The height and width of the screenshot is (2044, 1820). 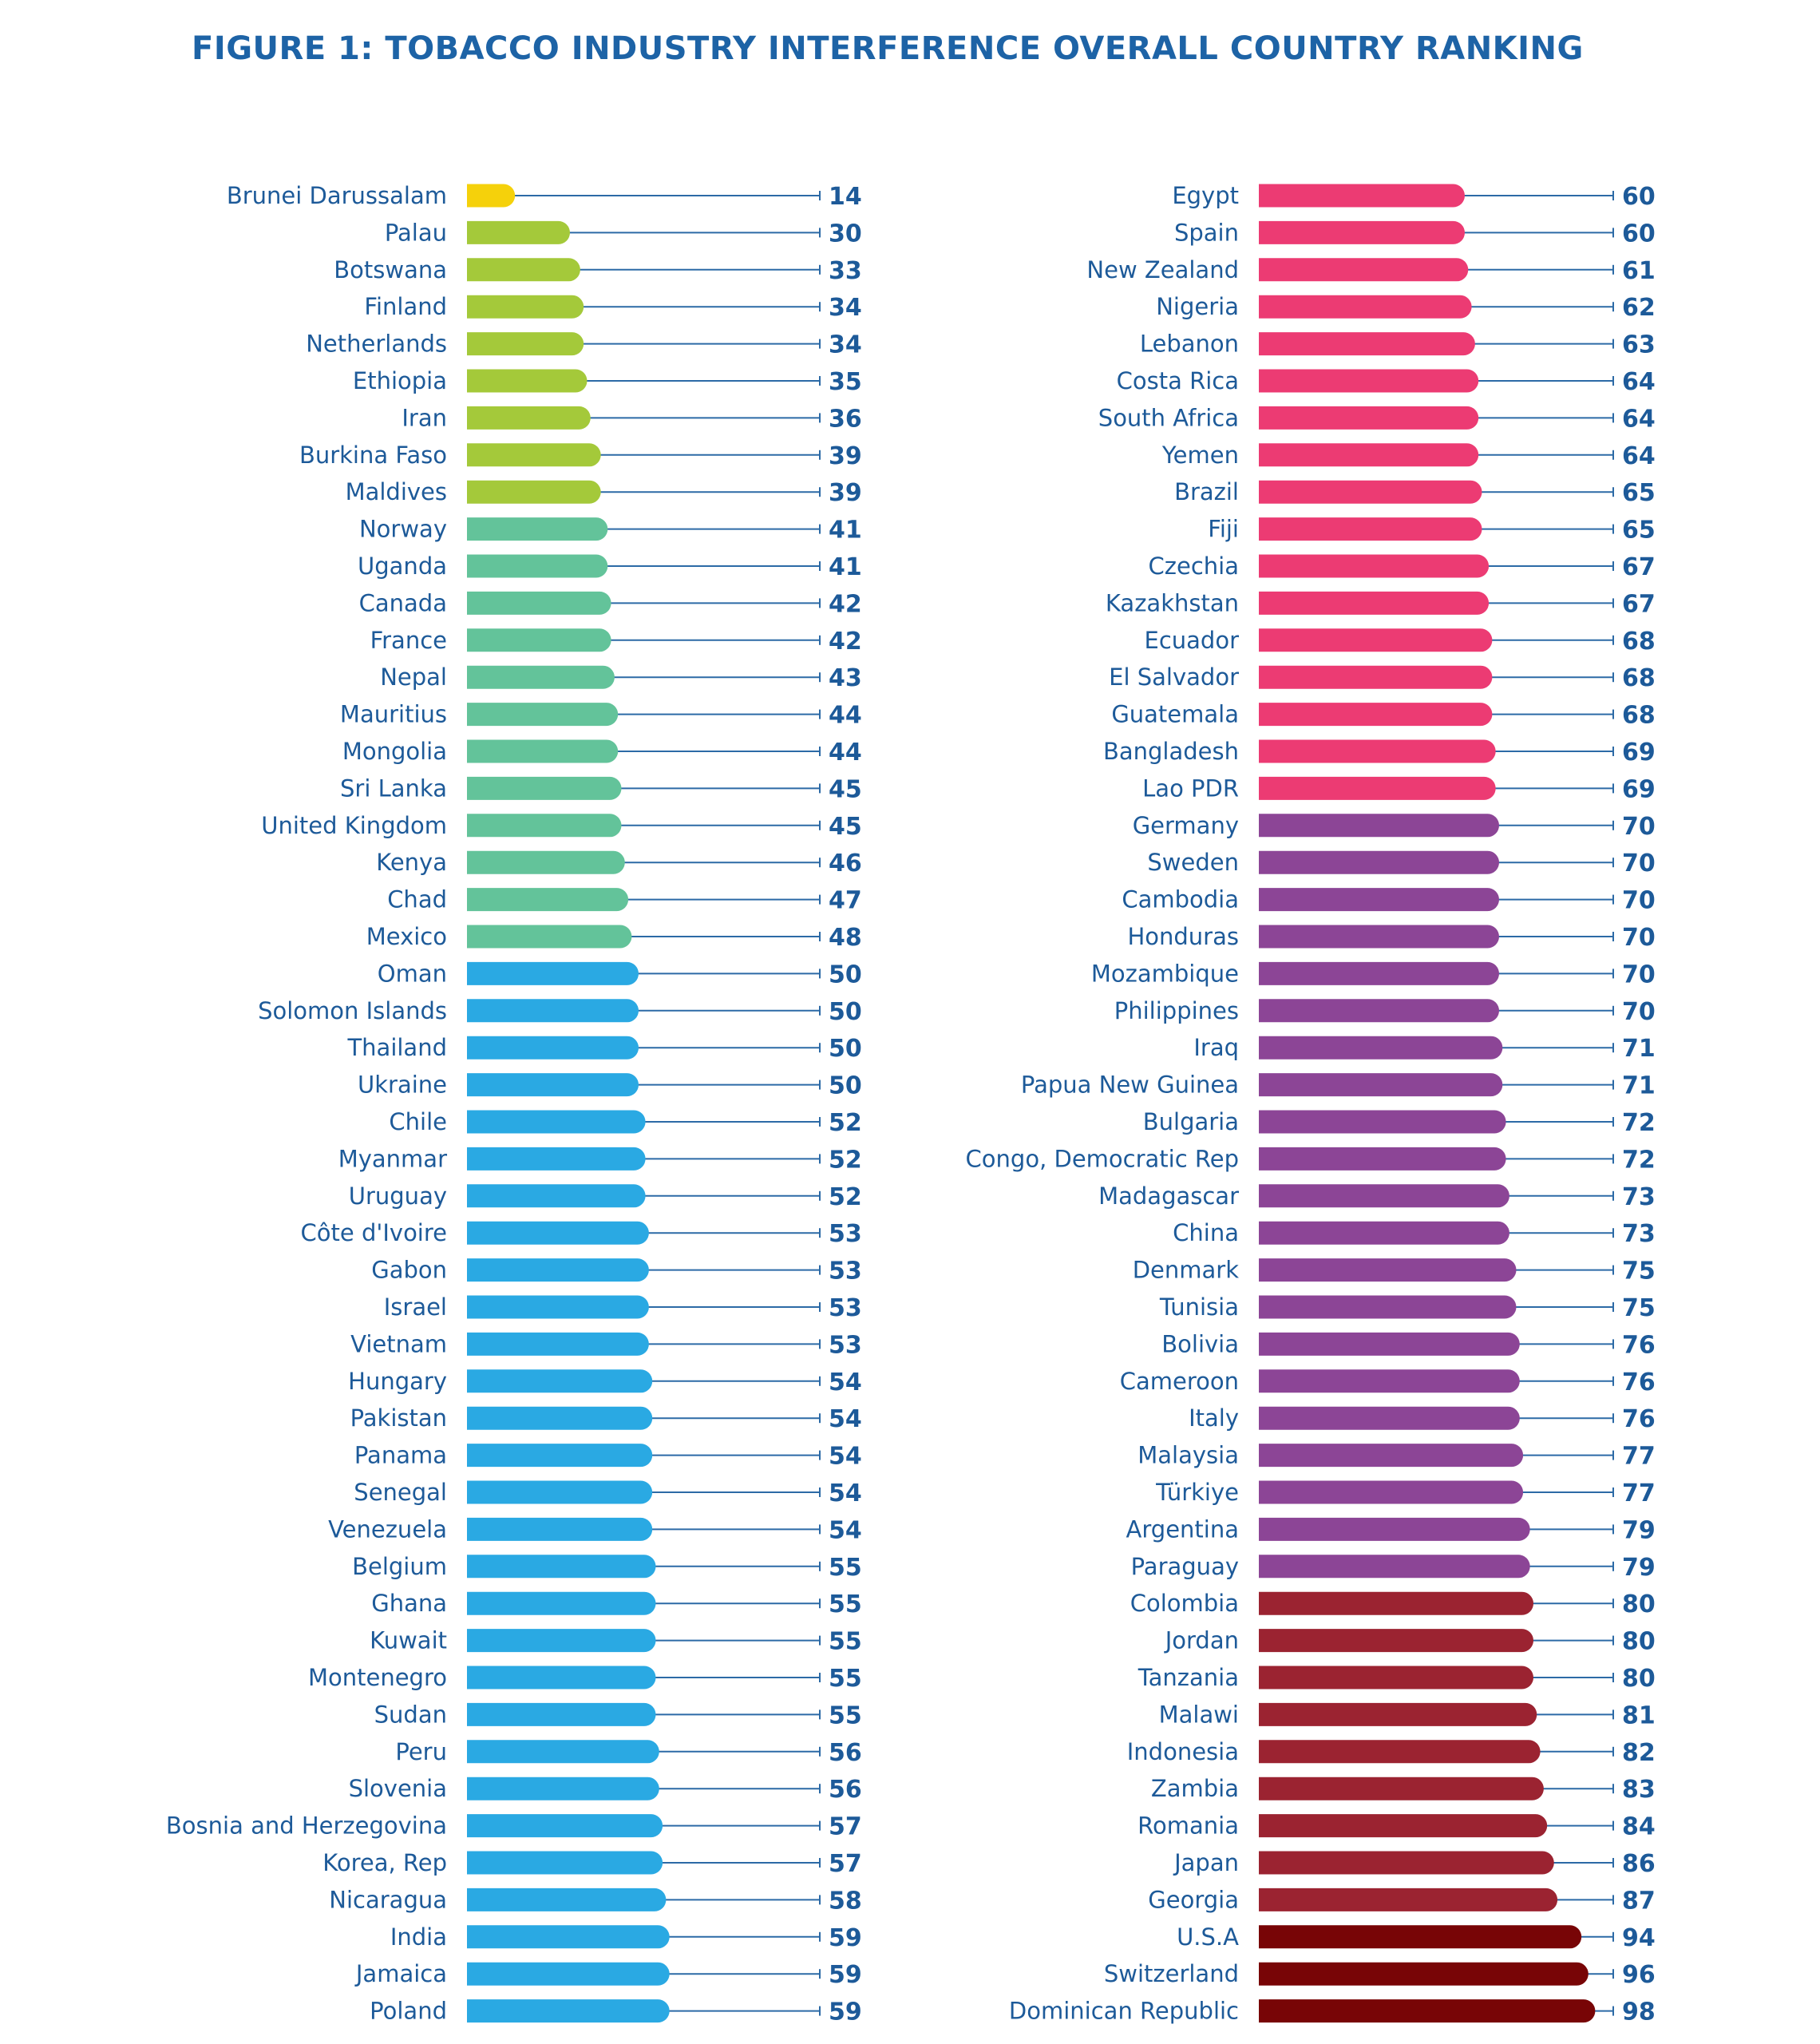 I want to click on country-label: Sri Lanka, so click(x=394, y=788).